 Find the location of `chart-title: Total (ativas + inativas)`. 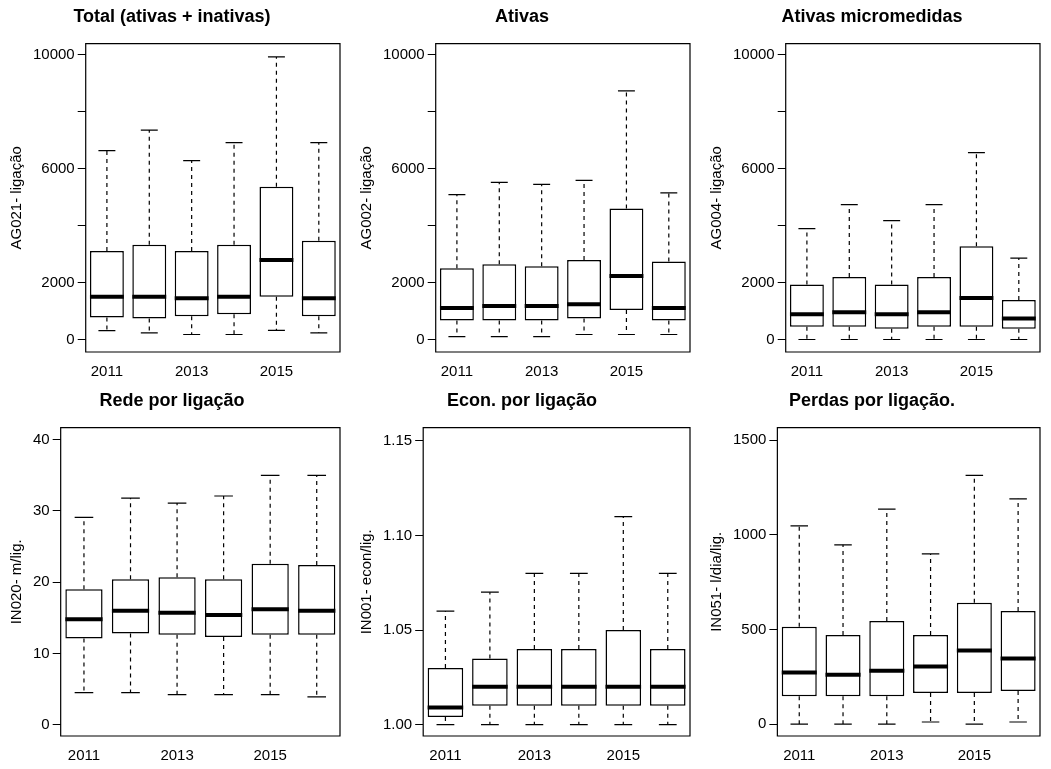

chart-title: Total (ativas + inativas) is located at coordinates (172, 15).